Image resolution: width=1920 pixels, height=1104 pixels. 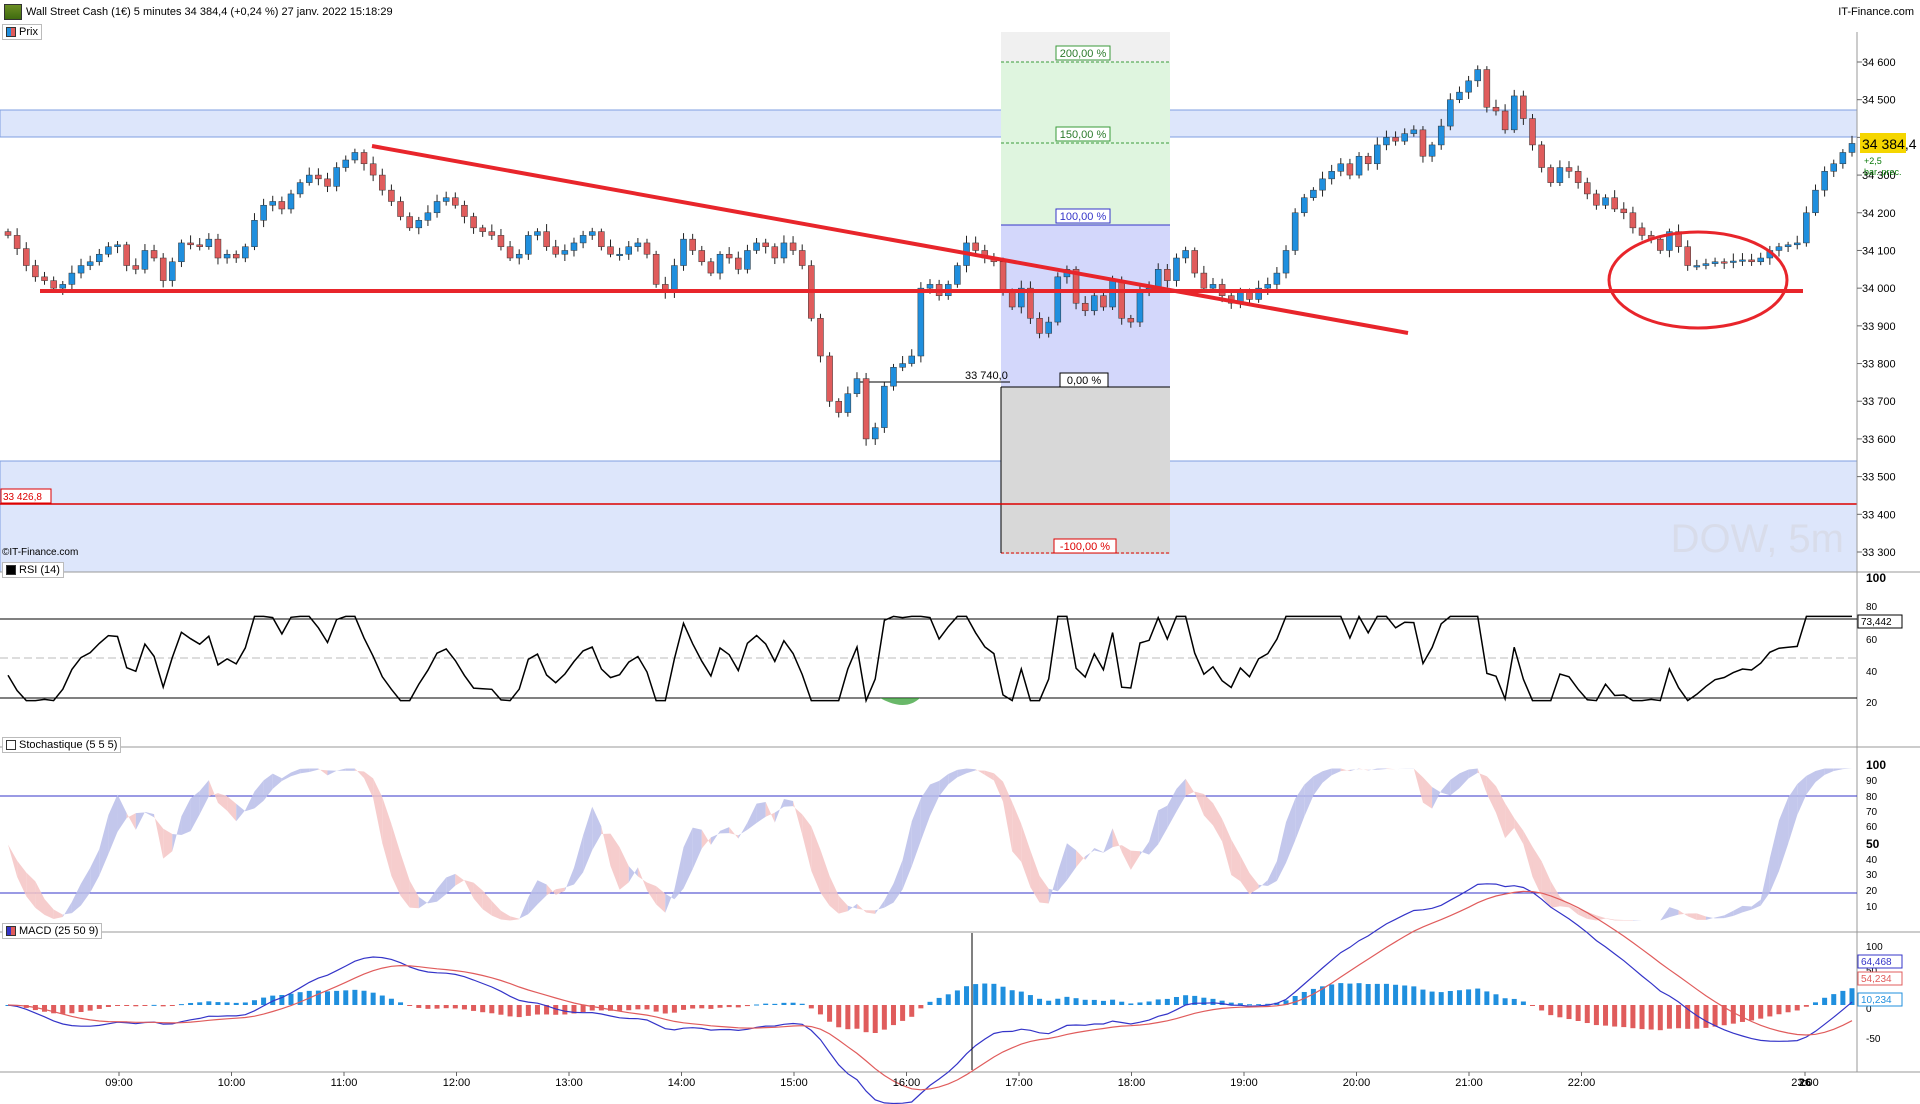 I want to click on price-change-note: bar. prec., so click(x=1883, y=172).